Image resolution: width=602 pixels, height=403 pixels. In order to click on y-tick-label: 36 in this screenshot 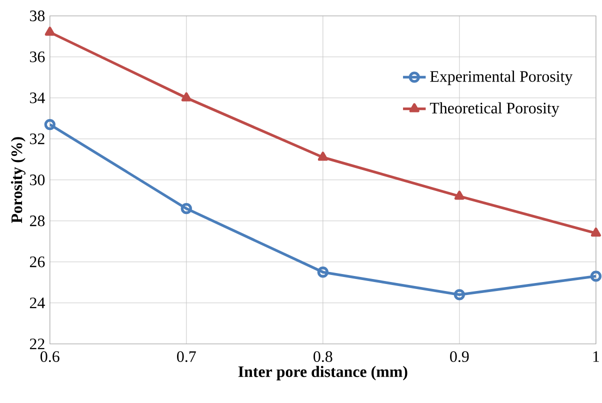, I will do `click(37, 57)`.